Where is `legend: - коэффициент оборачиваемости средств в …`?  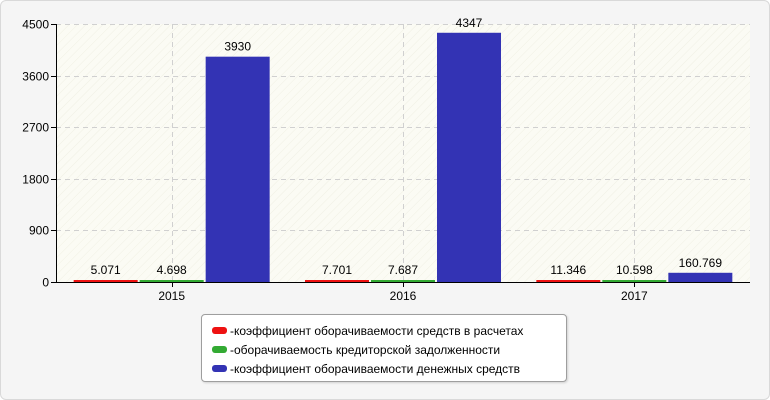
legend: - коэффициент оборачиваемости средств в … is located at coordinates (384, 348).